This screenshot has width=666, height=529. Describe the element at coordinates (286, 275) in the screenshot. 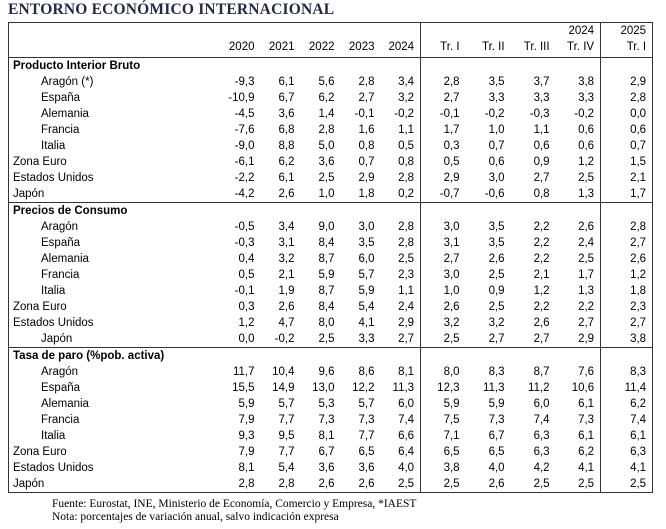

I see `value-cell: 2,1` at that location.